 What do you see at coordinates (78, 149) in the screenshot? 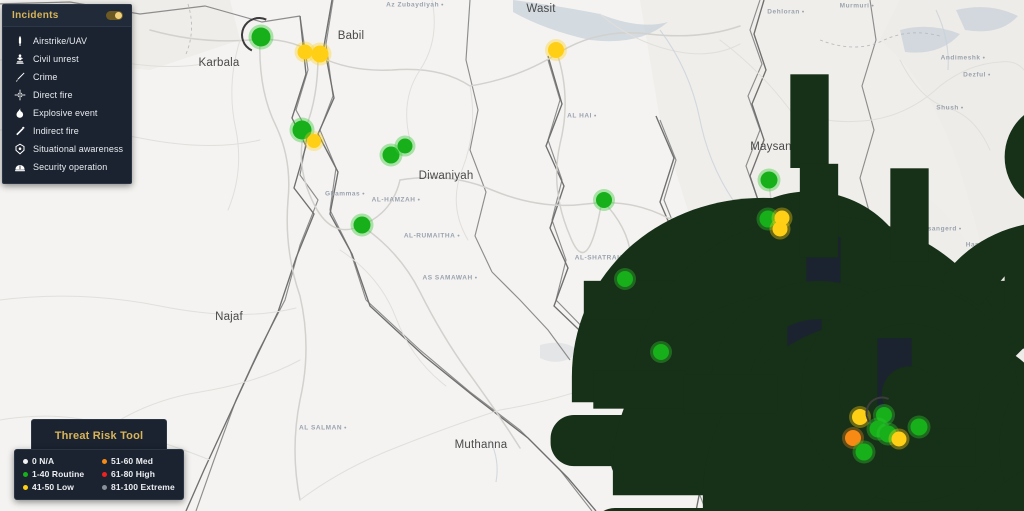
I see `incident-legend-label: Situational awareness` at bounding box center [78, 149].